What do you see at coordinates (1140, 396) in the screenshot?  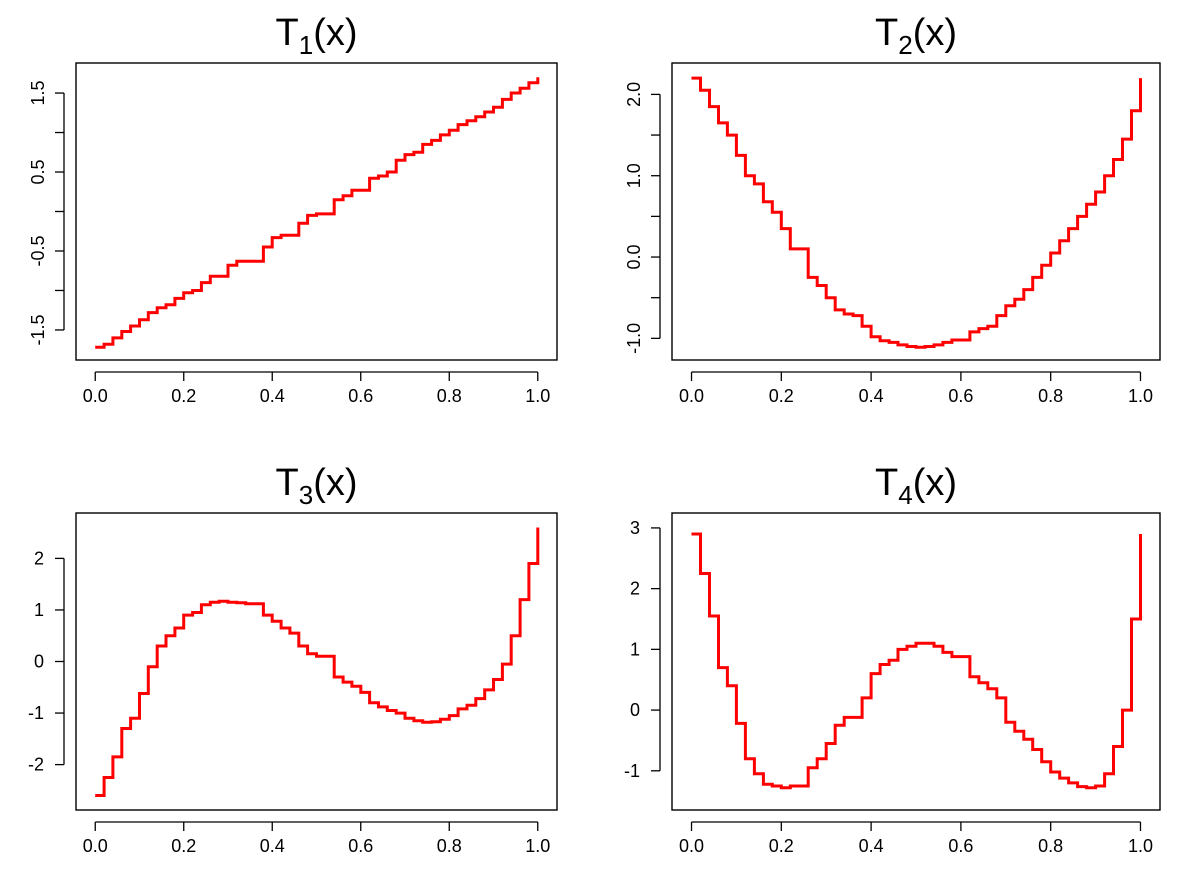 I see `panel-2-x-tick-label: 1.0` at bounding box center [1140, 396].